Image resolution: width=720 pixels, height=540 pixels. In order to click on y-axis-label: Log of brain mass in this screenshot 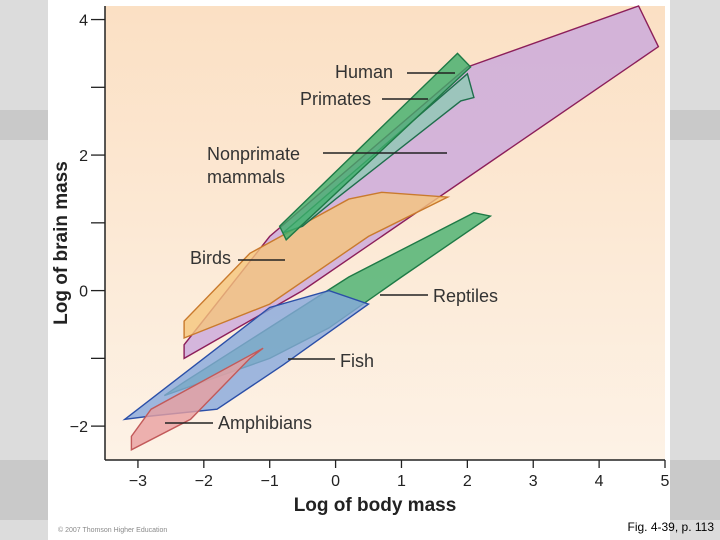, I will do `click(61, 243)`.